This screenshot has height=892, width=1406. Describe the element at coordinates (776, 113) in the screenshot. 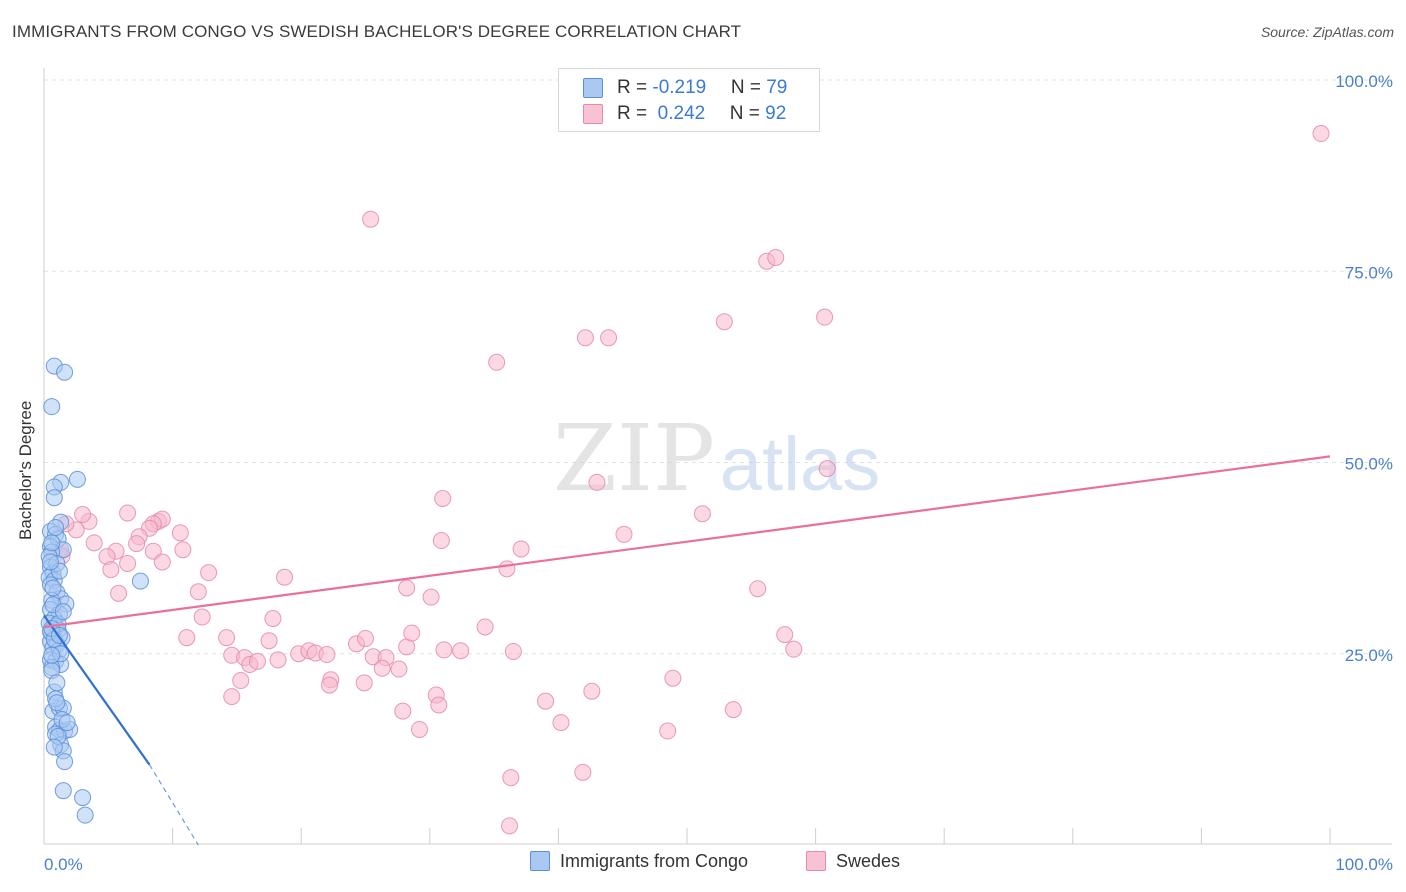

I see `legend-n-value: 92` at that location.